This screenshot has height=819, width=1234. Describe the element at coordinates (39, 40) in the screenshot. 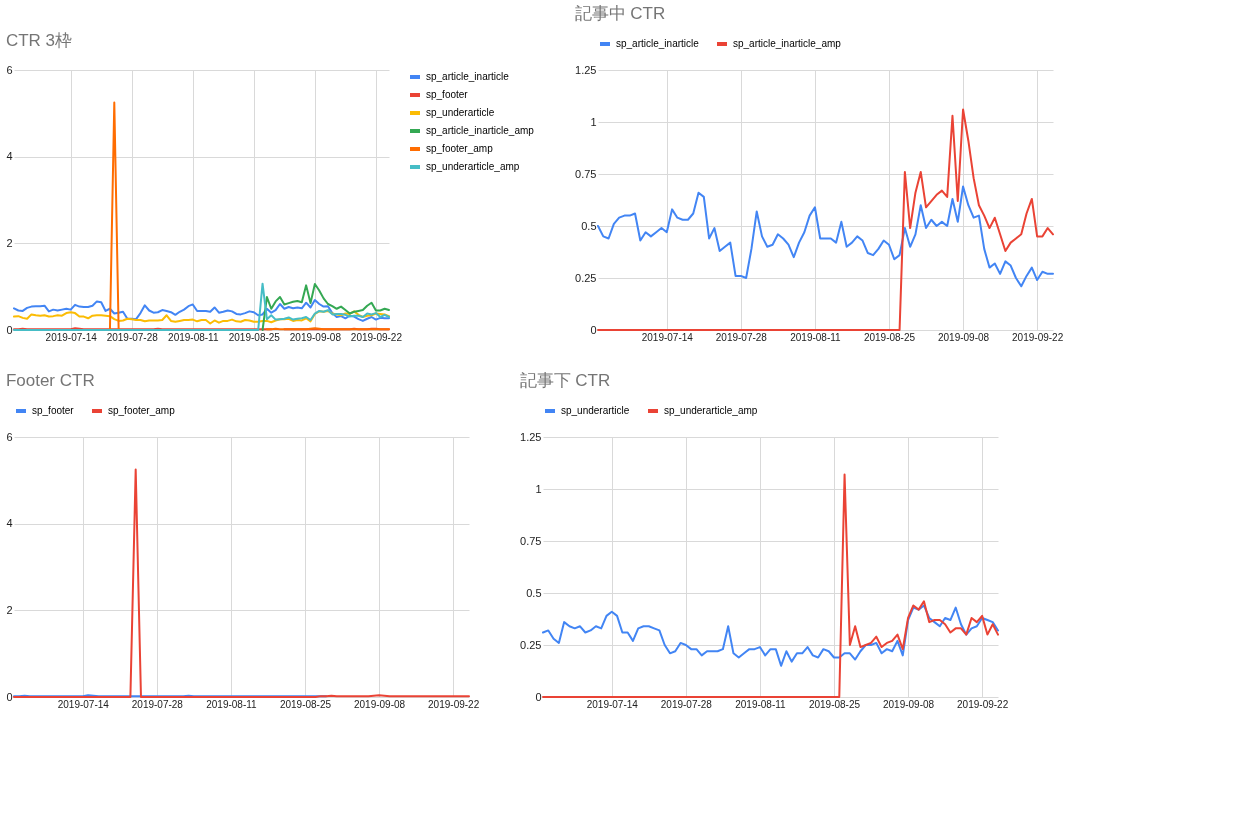

I see `chart-title: CTR 3枠` at that location.